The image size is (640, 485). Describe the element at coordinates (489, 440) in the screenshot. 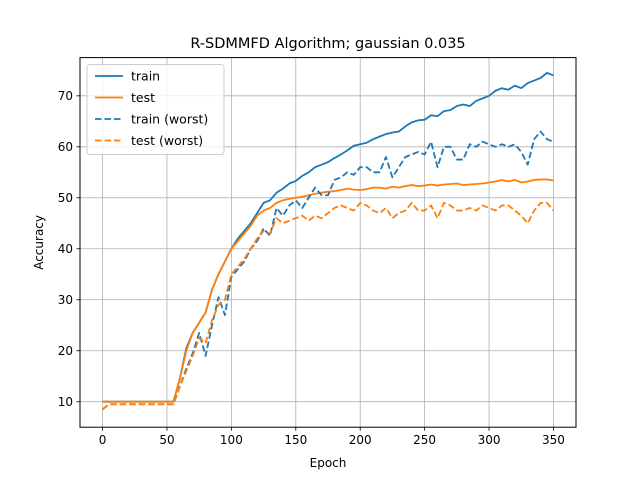

I see `x-tick-label: 300` at that location.